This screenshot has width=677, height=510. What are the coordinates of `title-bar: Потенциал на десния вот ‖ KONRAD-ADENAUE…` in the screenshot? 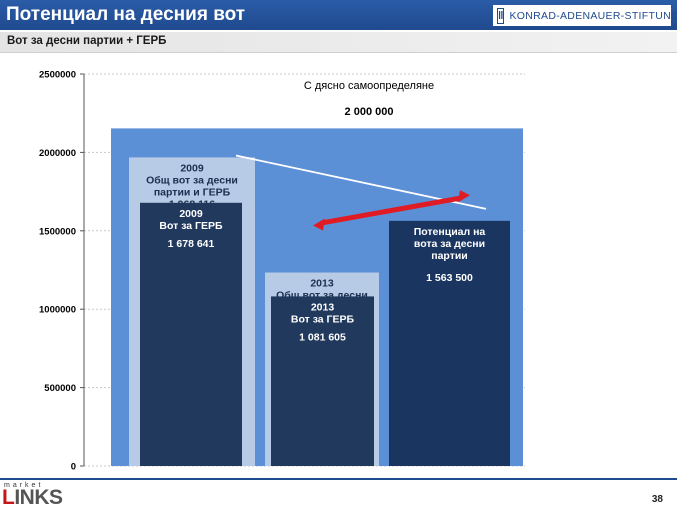 It's located at (338, 15).